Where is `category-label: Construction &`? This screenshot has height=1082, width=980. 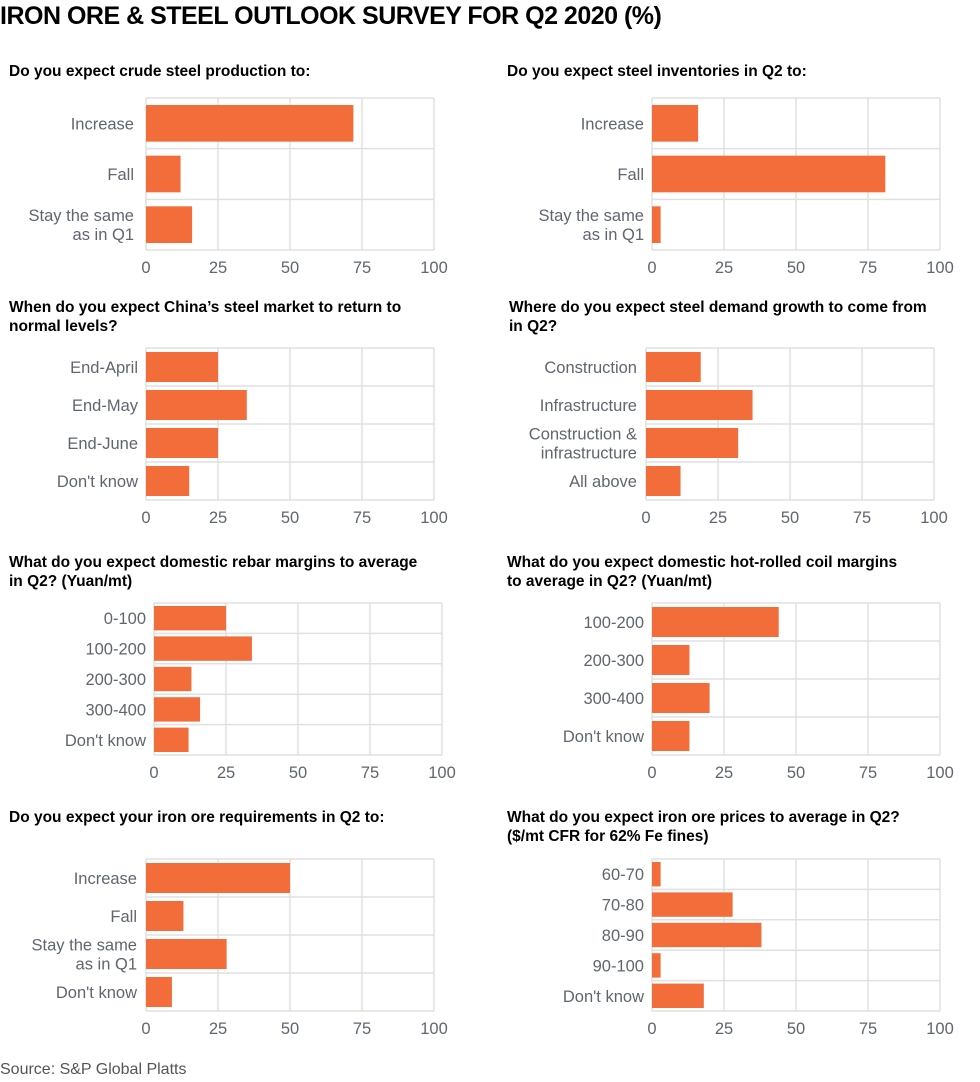
category-label: Construction & is located at coordinates (583, 435).